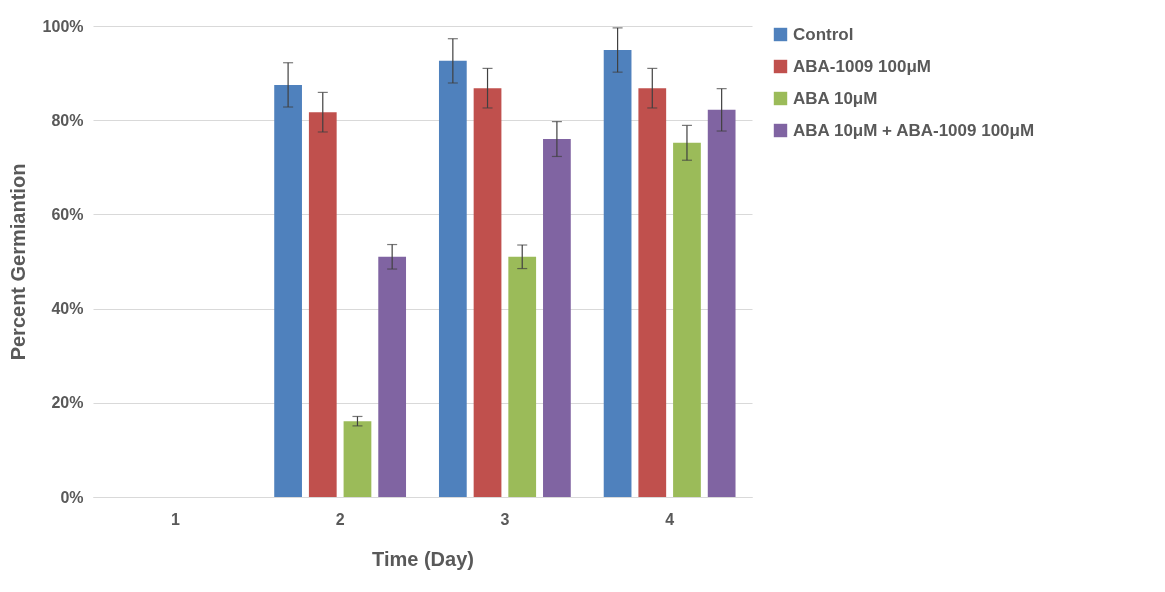 This screenshot has height=592, width=1165. I want to click on y-tick-label: 20%, so click(67, 403).